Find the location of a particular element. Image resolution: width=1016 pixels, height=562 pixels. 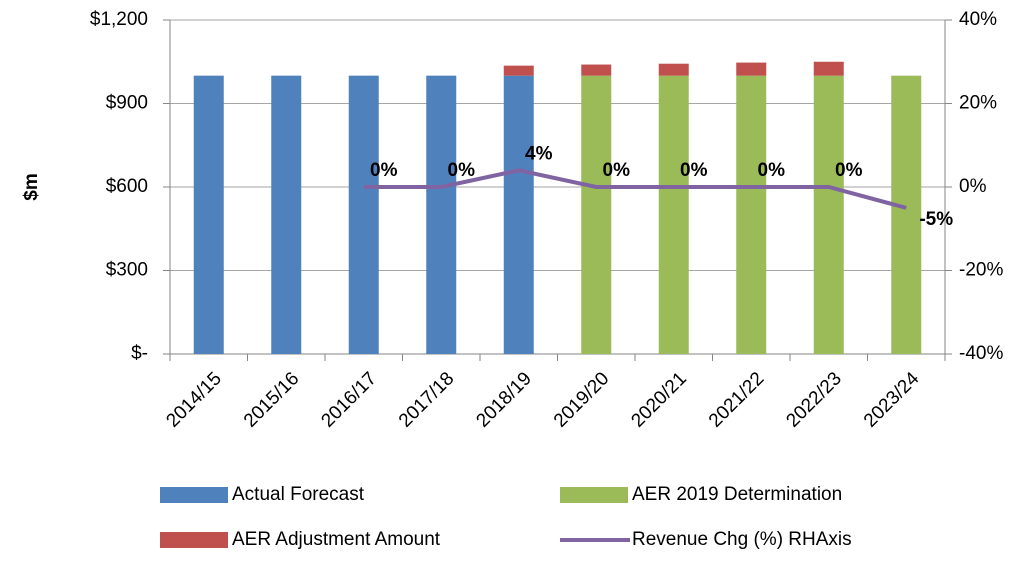

y-tick-label: $300 is located at coordinates (127, 270).